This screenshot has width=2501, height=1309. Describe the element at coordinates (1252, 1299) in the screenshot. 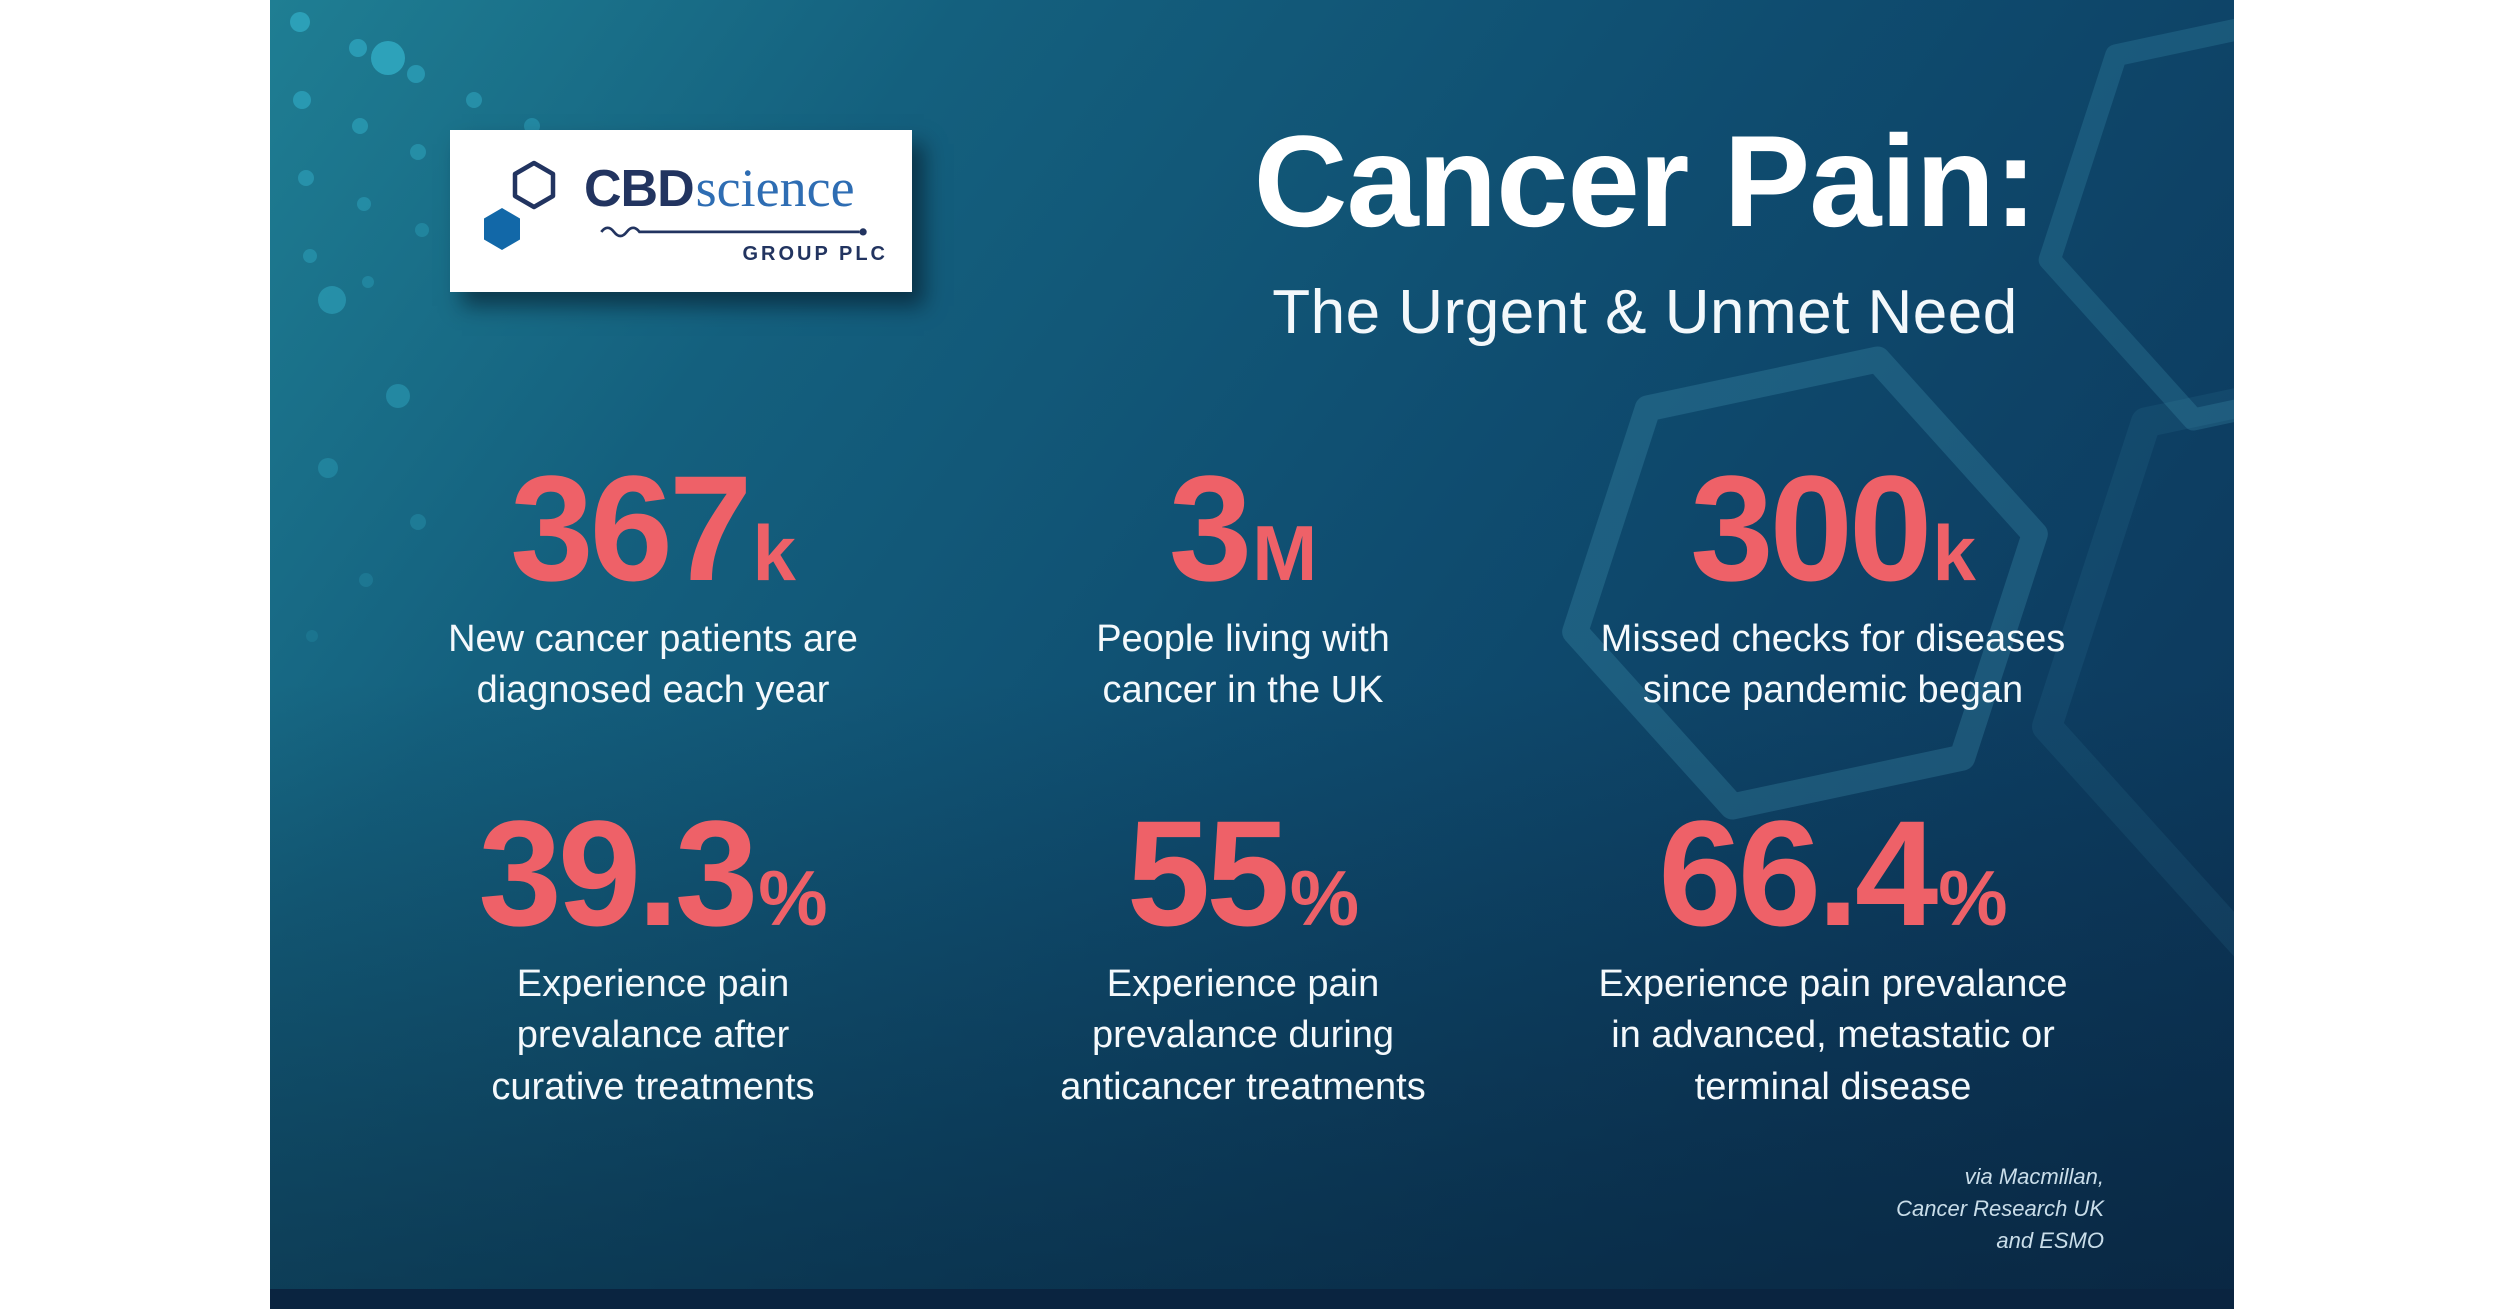

I see `bottom-bar` at that location.